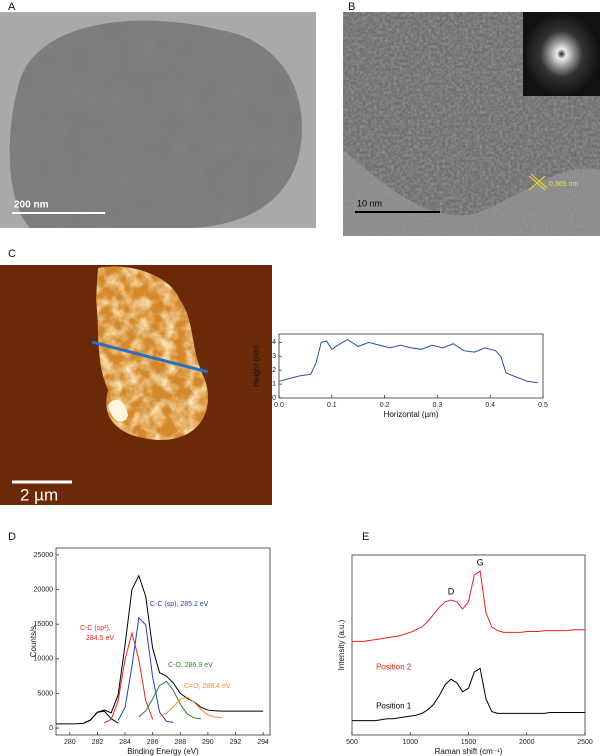 This screenshot has height=756, width=600. Describe the element at coordinates (190, 665) in the screenshot. I see `annotation: C-O, 286.9 eV` at that location.